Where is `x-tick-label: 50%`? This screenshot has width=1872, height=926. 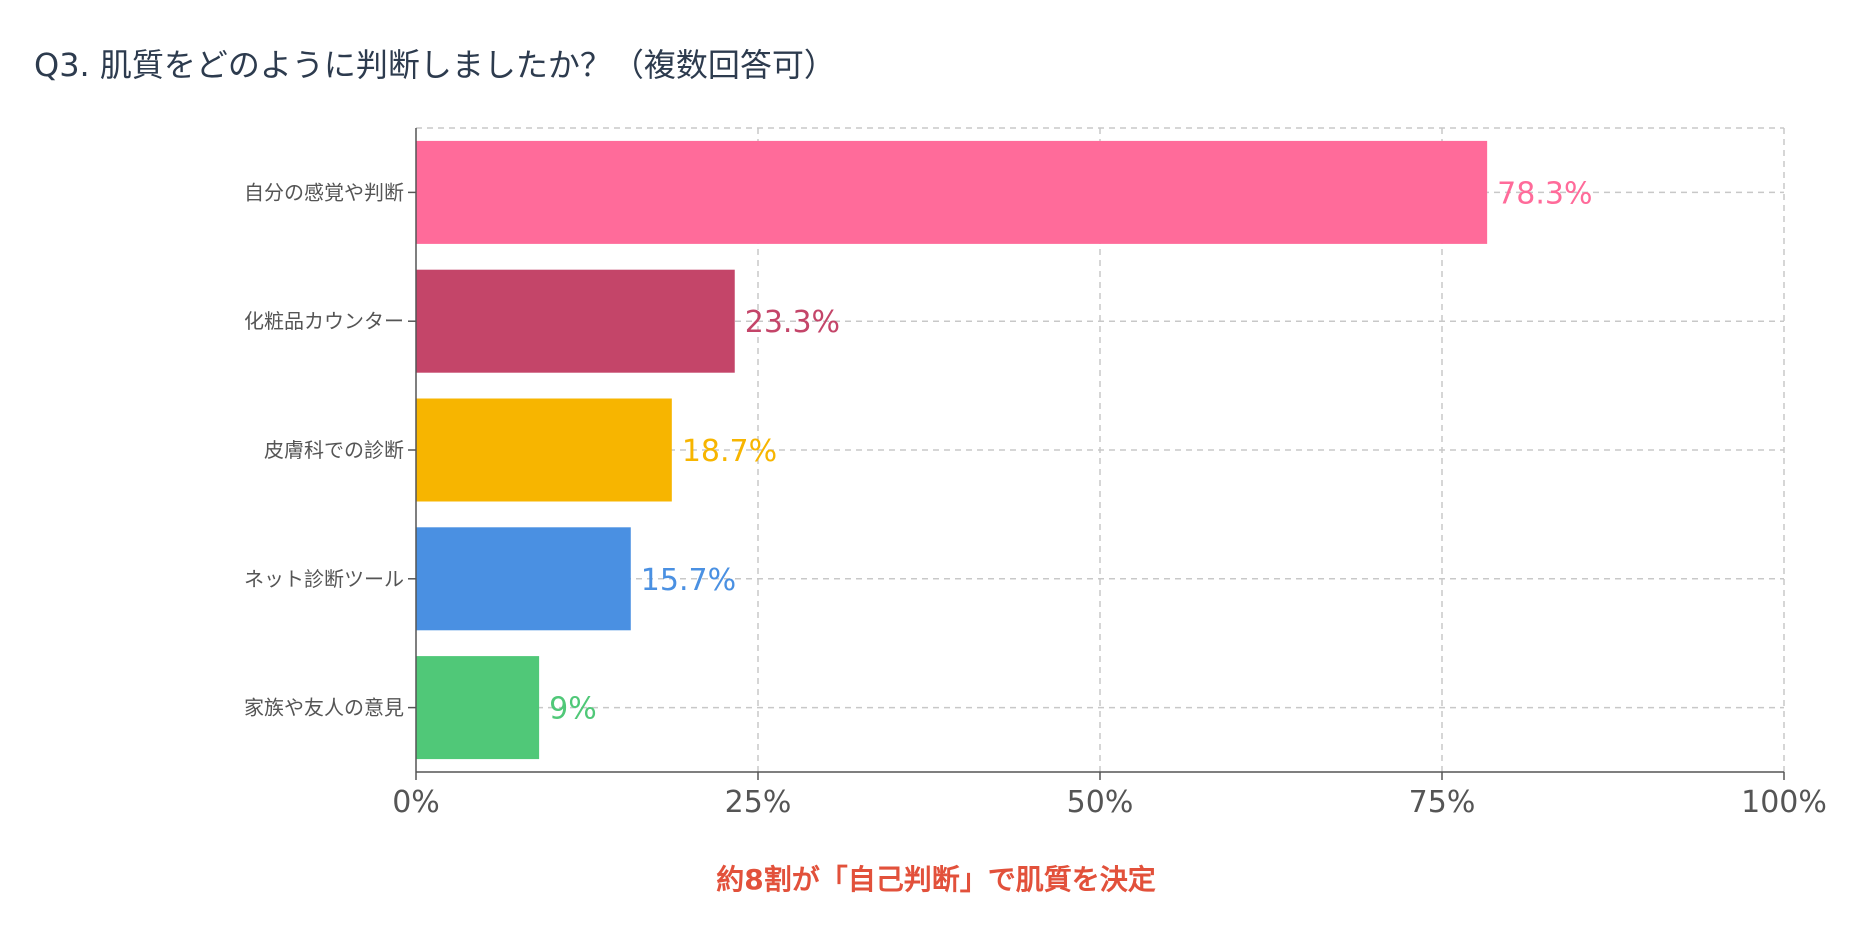 x-tick-label: 50% is located at coordinates (1100, 802).